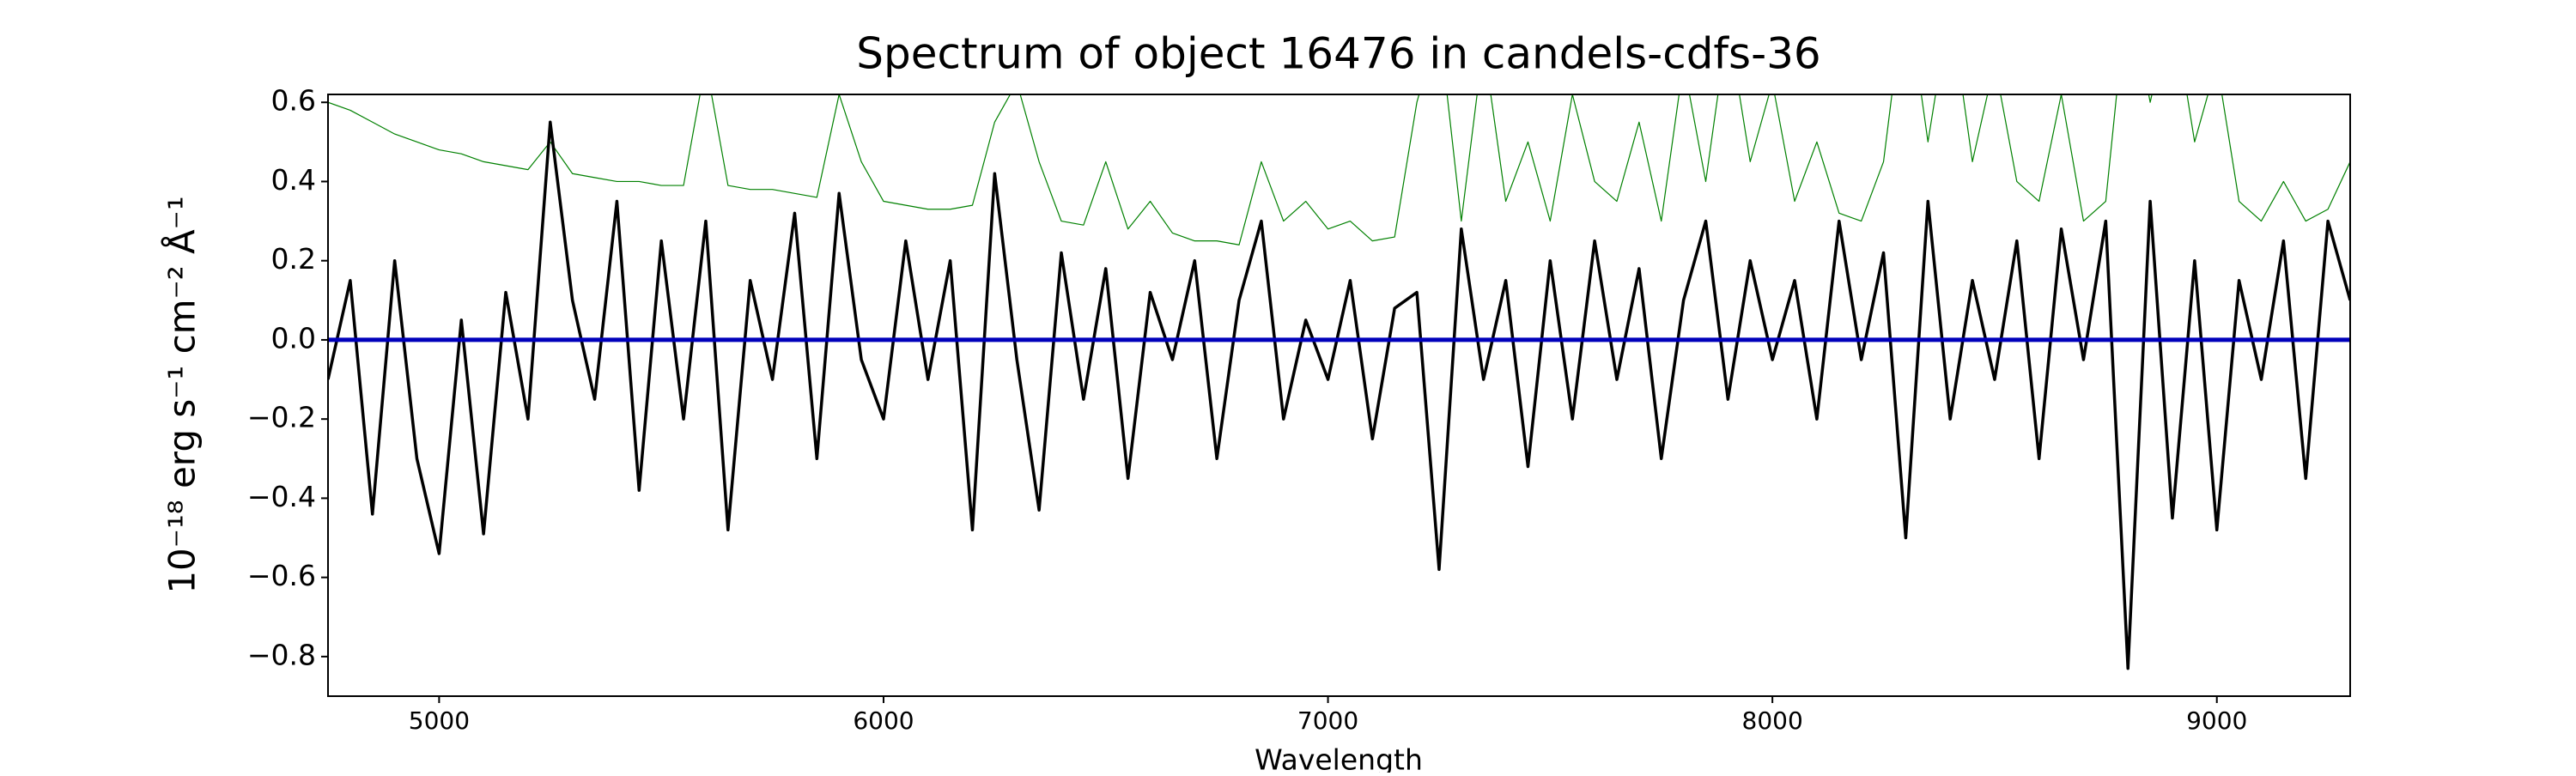  I want to click on y-tick-label: −0.6, so click(281, 576).